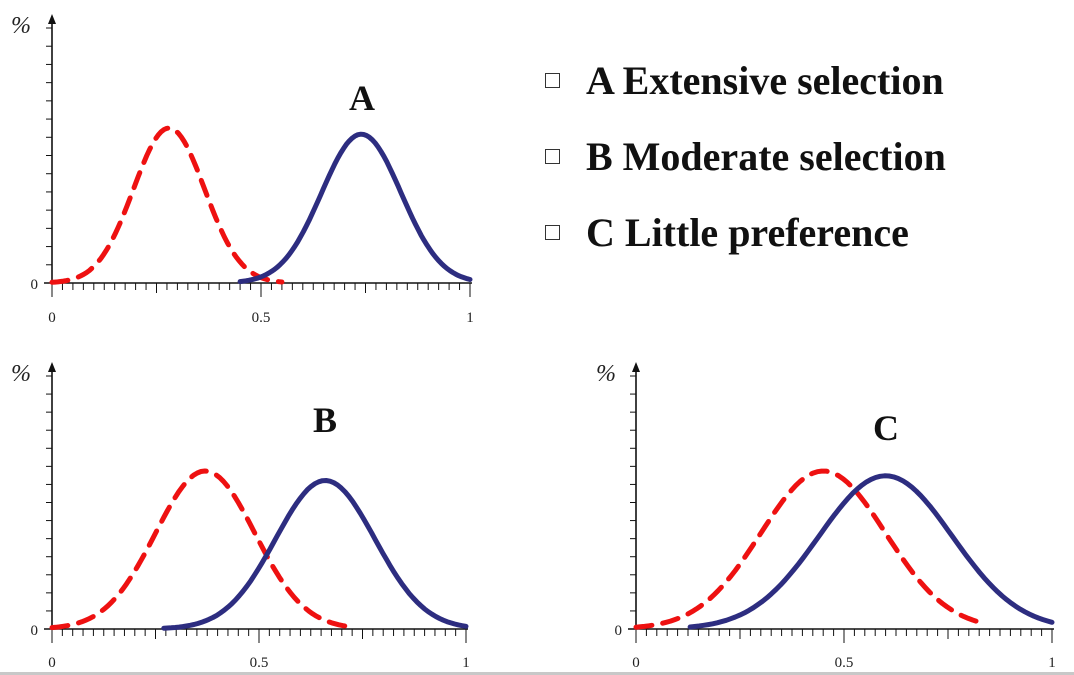  What do you see at coordinates (325, 420) in the screenshot?
I see `panel-b-title: B` at bounding box center [325, 420].